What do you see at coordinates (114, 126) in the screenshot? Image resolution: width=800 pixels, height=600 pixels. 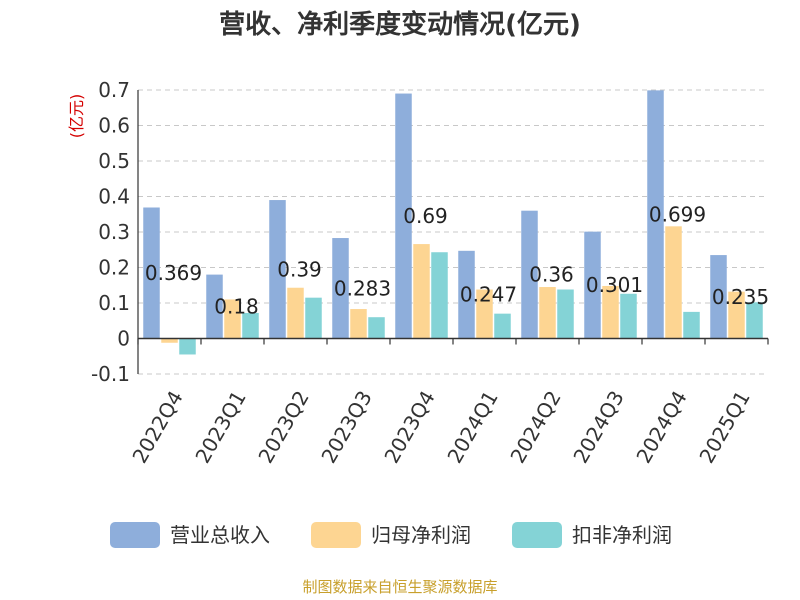 I see `y-tick-label: 0.6` at bounding box center [114, 126].